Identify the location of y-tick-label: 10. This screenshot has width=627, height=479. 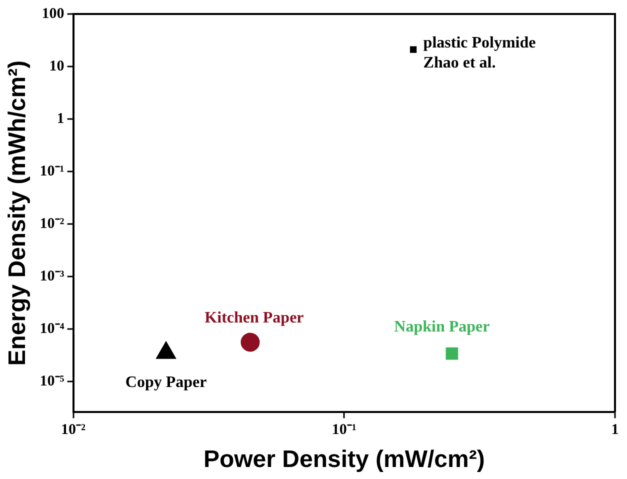
(56, 66).